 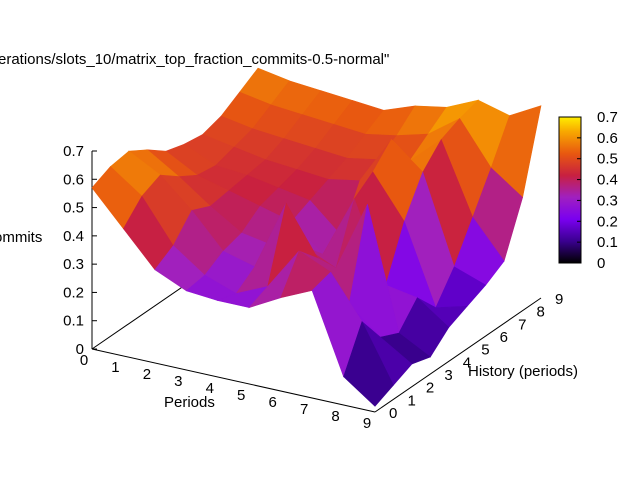 What do you see at coordinates (393, 413) in the screenshot?
I see `y-tick-label: 0` at bounding box center [393, 413].